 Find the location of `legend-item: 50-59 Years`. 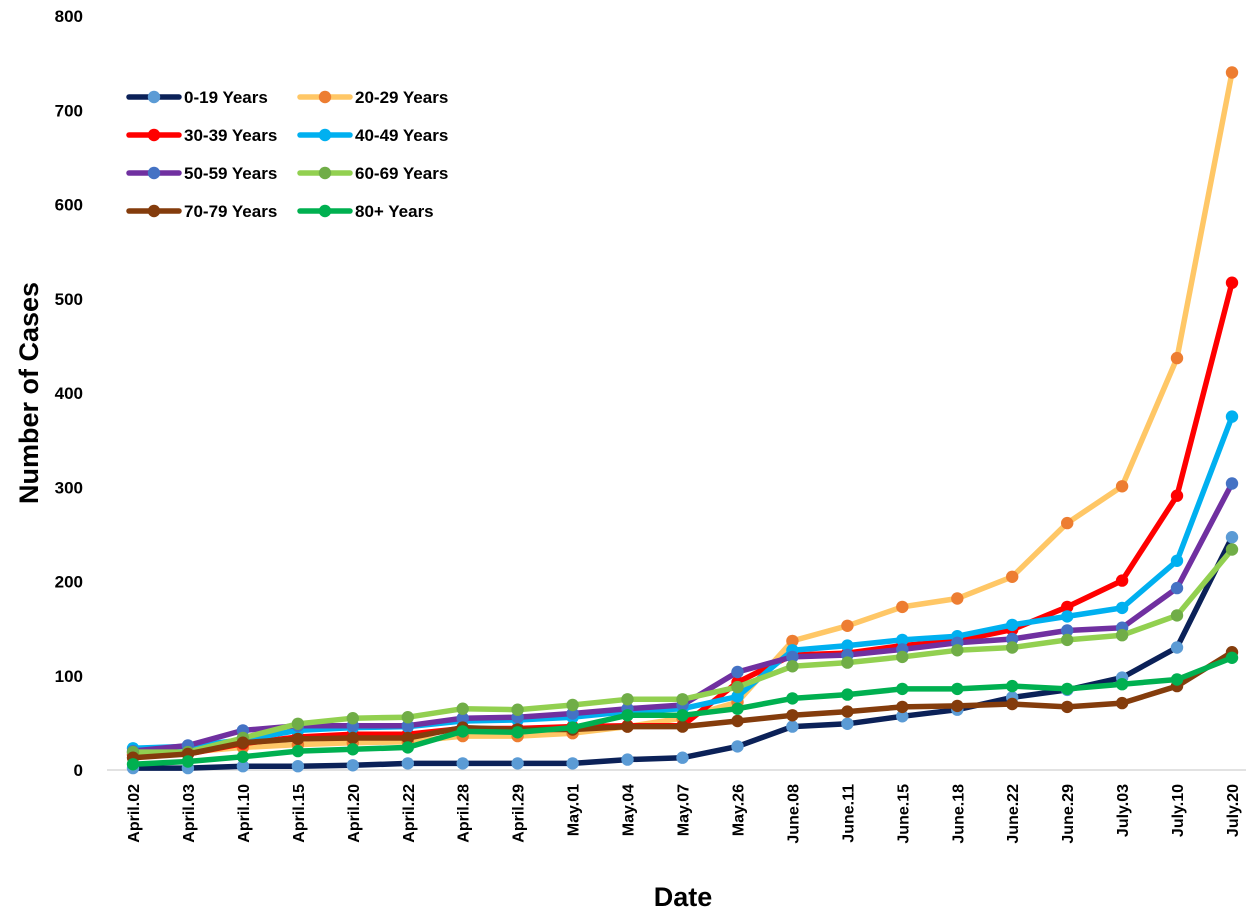

legend-item: 50-59 Years is located at coordinates (201, 173).